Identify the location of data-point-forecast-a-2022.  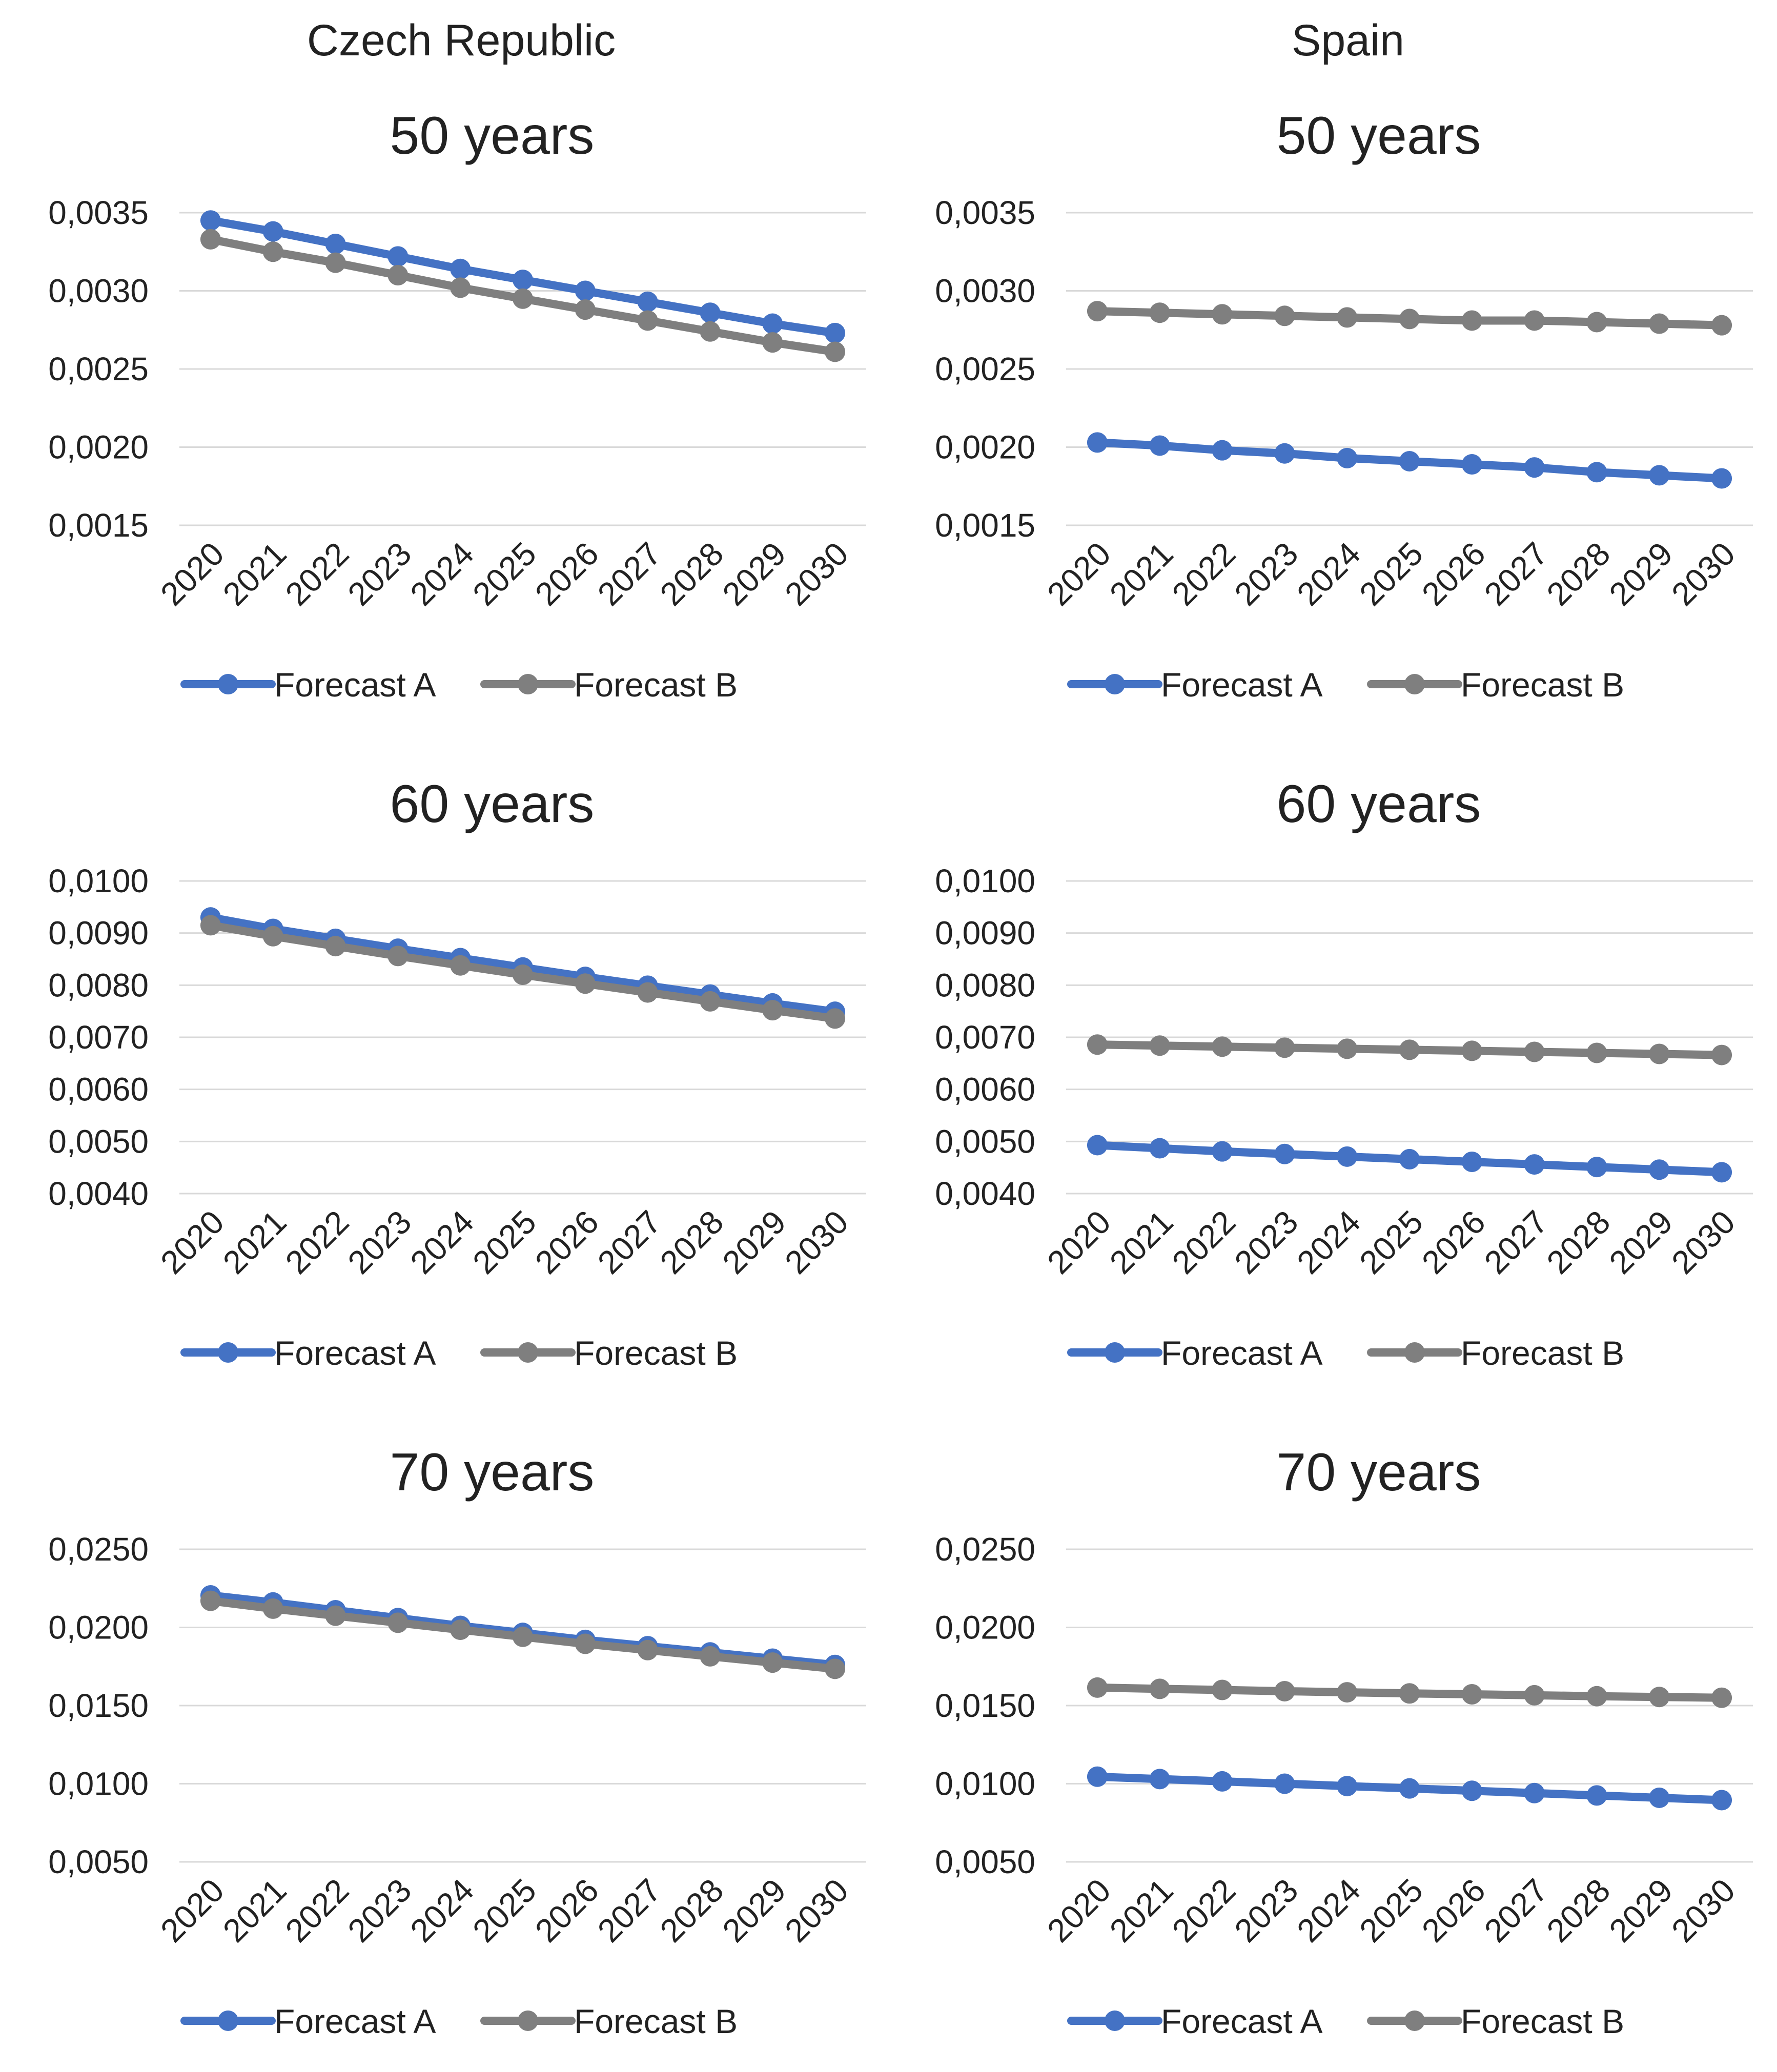
(1222, 1781).